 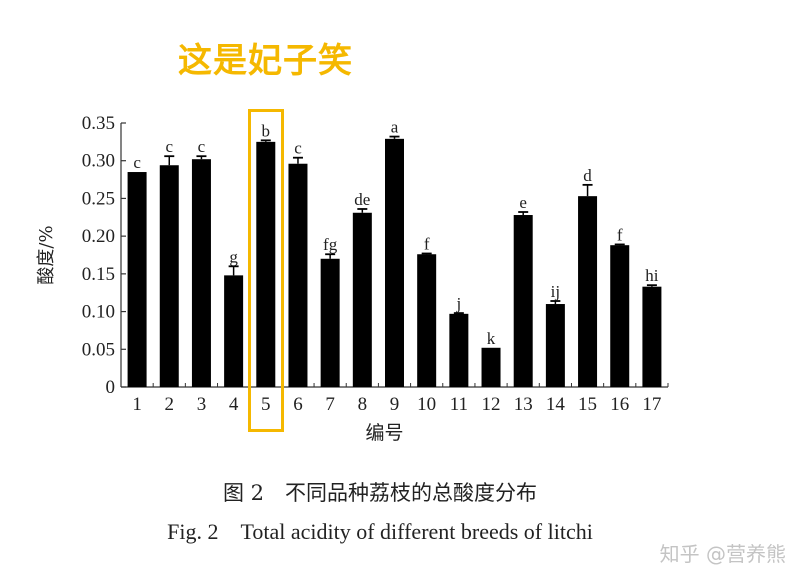 What do you see at coordinates (395, 127) in the screenshot?
I see `significance-label: a` at bounding box center [395, 127].